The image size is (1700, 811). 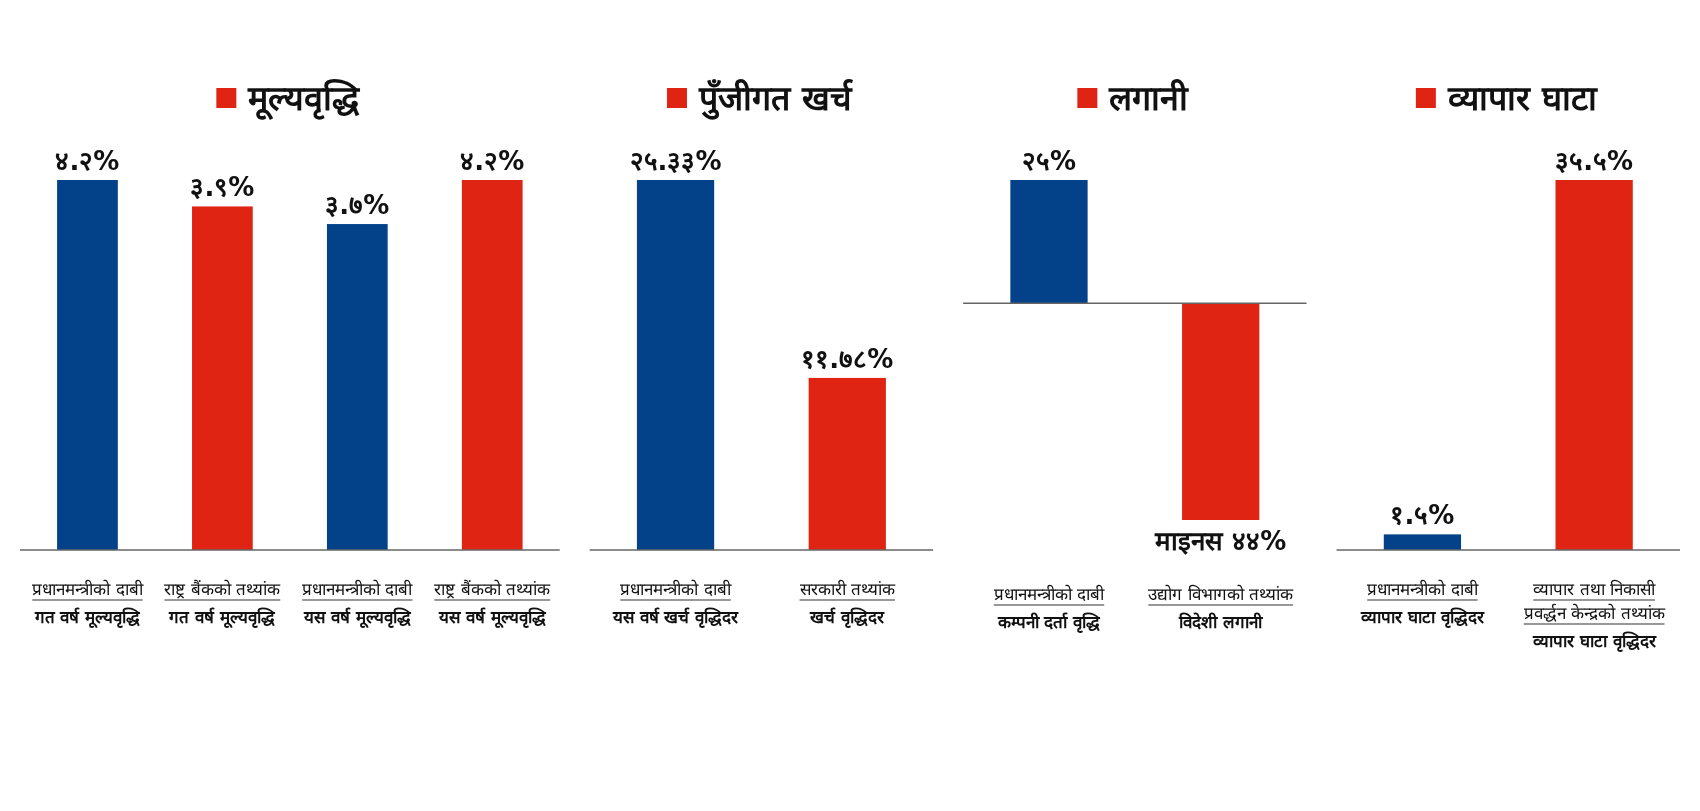 What do you see at coordinates (1049, 161) in the screenshot?
I see `data-label: २५%` at bounding box center [1049, 161].